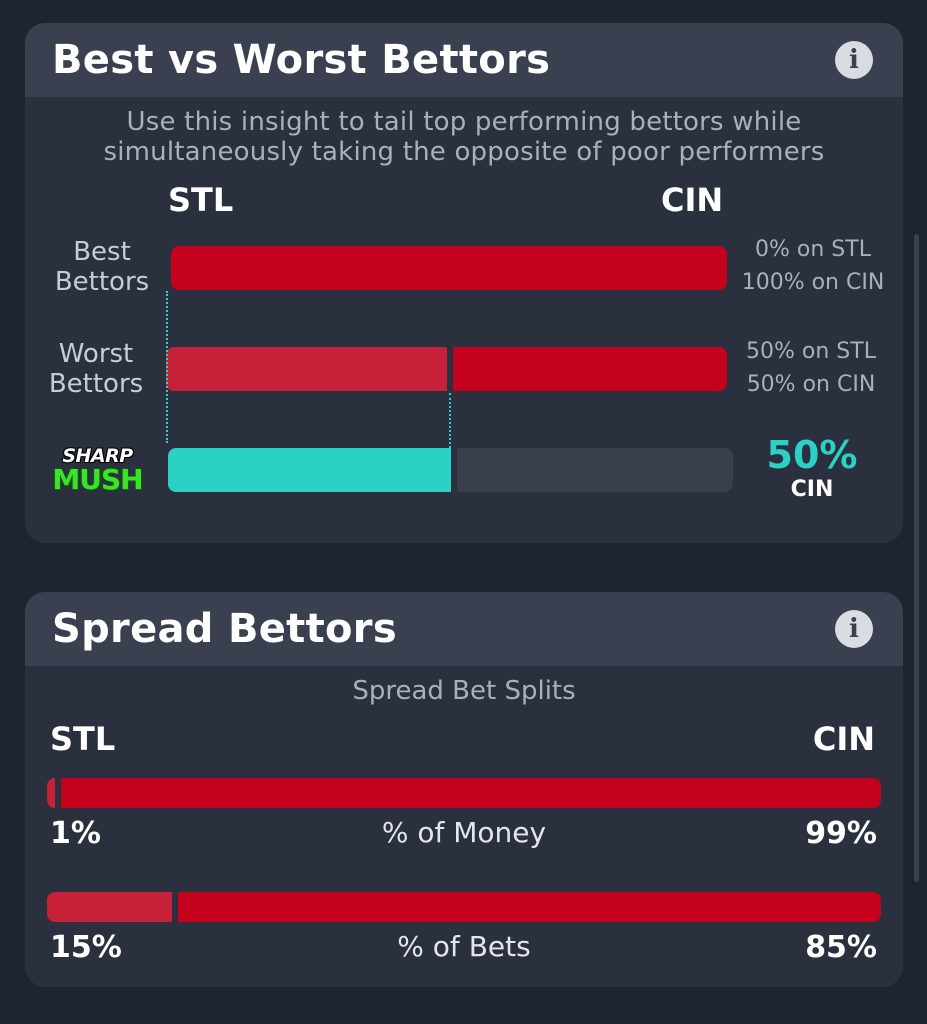  I want to click on sharp-mush-logo-top: SHARP, so click(97, 456).